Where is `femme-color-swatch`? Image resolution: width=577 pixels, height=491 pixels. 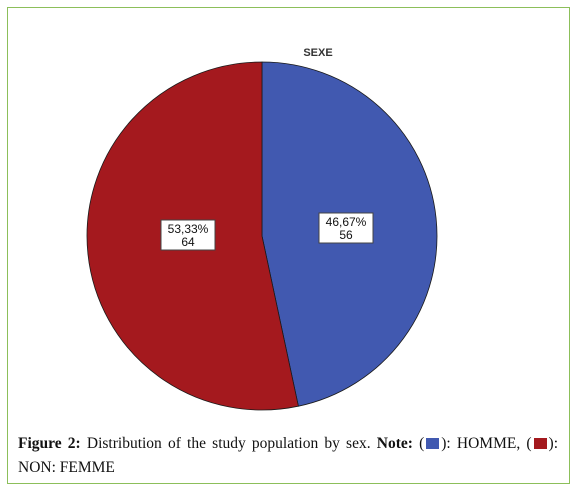
femme-color-swatch is located at coordinates (540, 443).